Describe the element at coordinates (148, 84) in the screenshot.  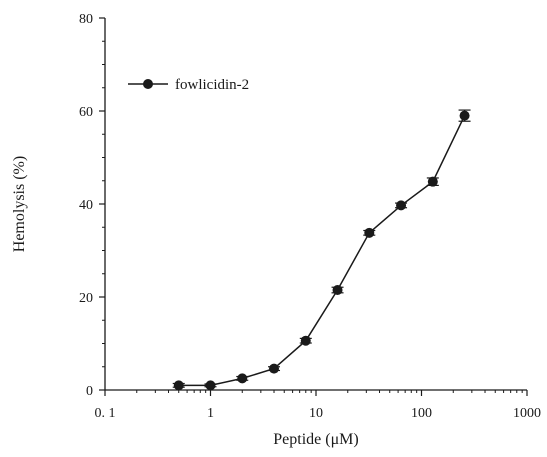
I see `legend-marker` at that location.